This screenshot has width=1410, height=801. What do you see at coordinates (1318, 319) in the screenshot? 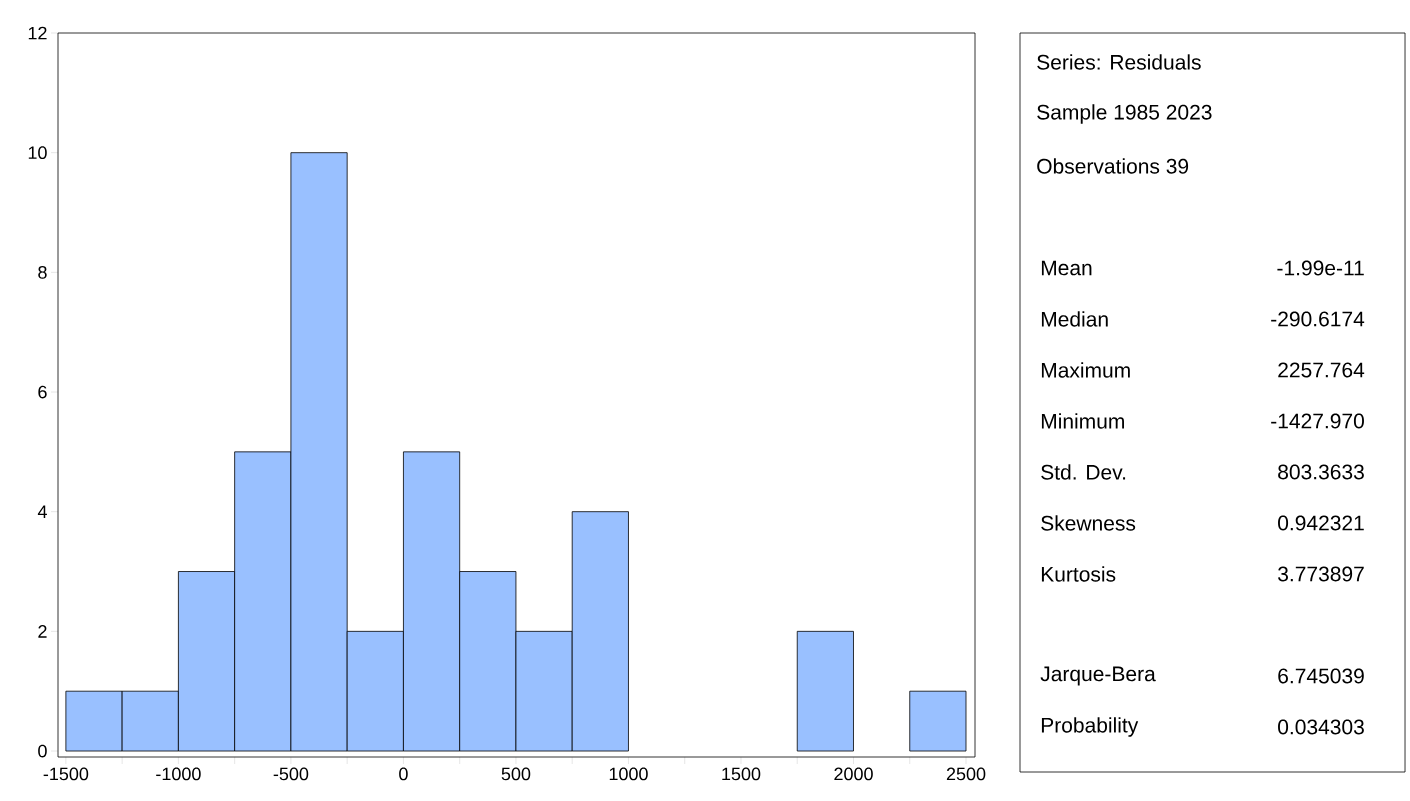
I see `text: -290.6174` at bounding box center [1318, 319].